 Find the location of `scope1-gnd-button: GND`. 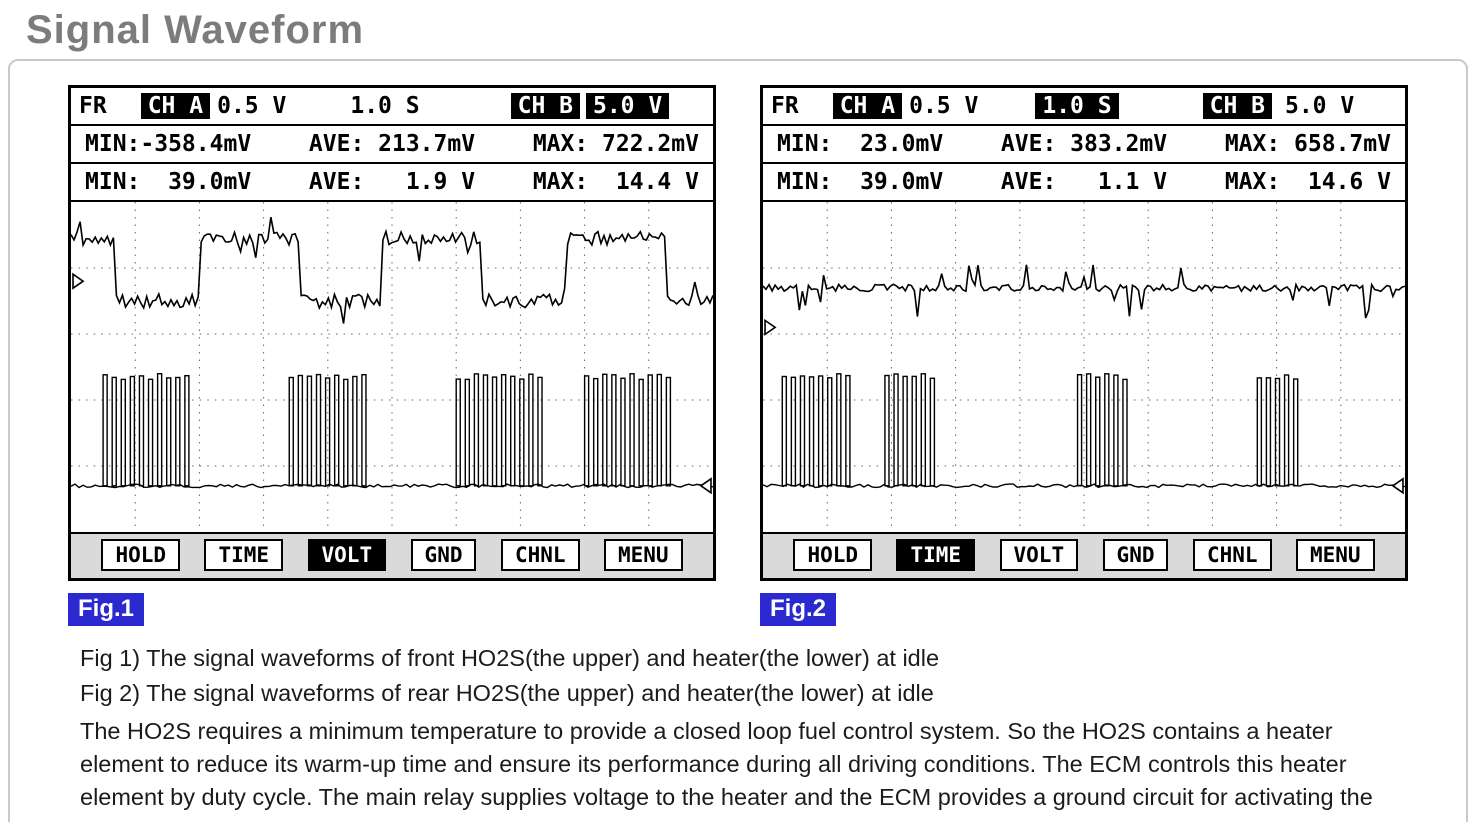

scope1-gnd-button: GND is located at coordinates (443, 555).